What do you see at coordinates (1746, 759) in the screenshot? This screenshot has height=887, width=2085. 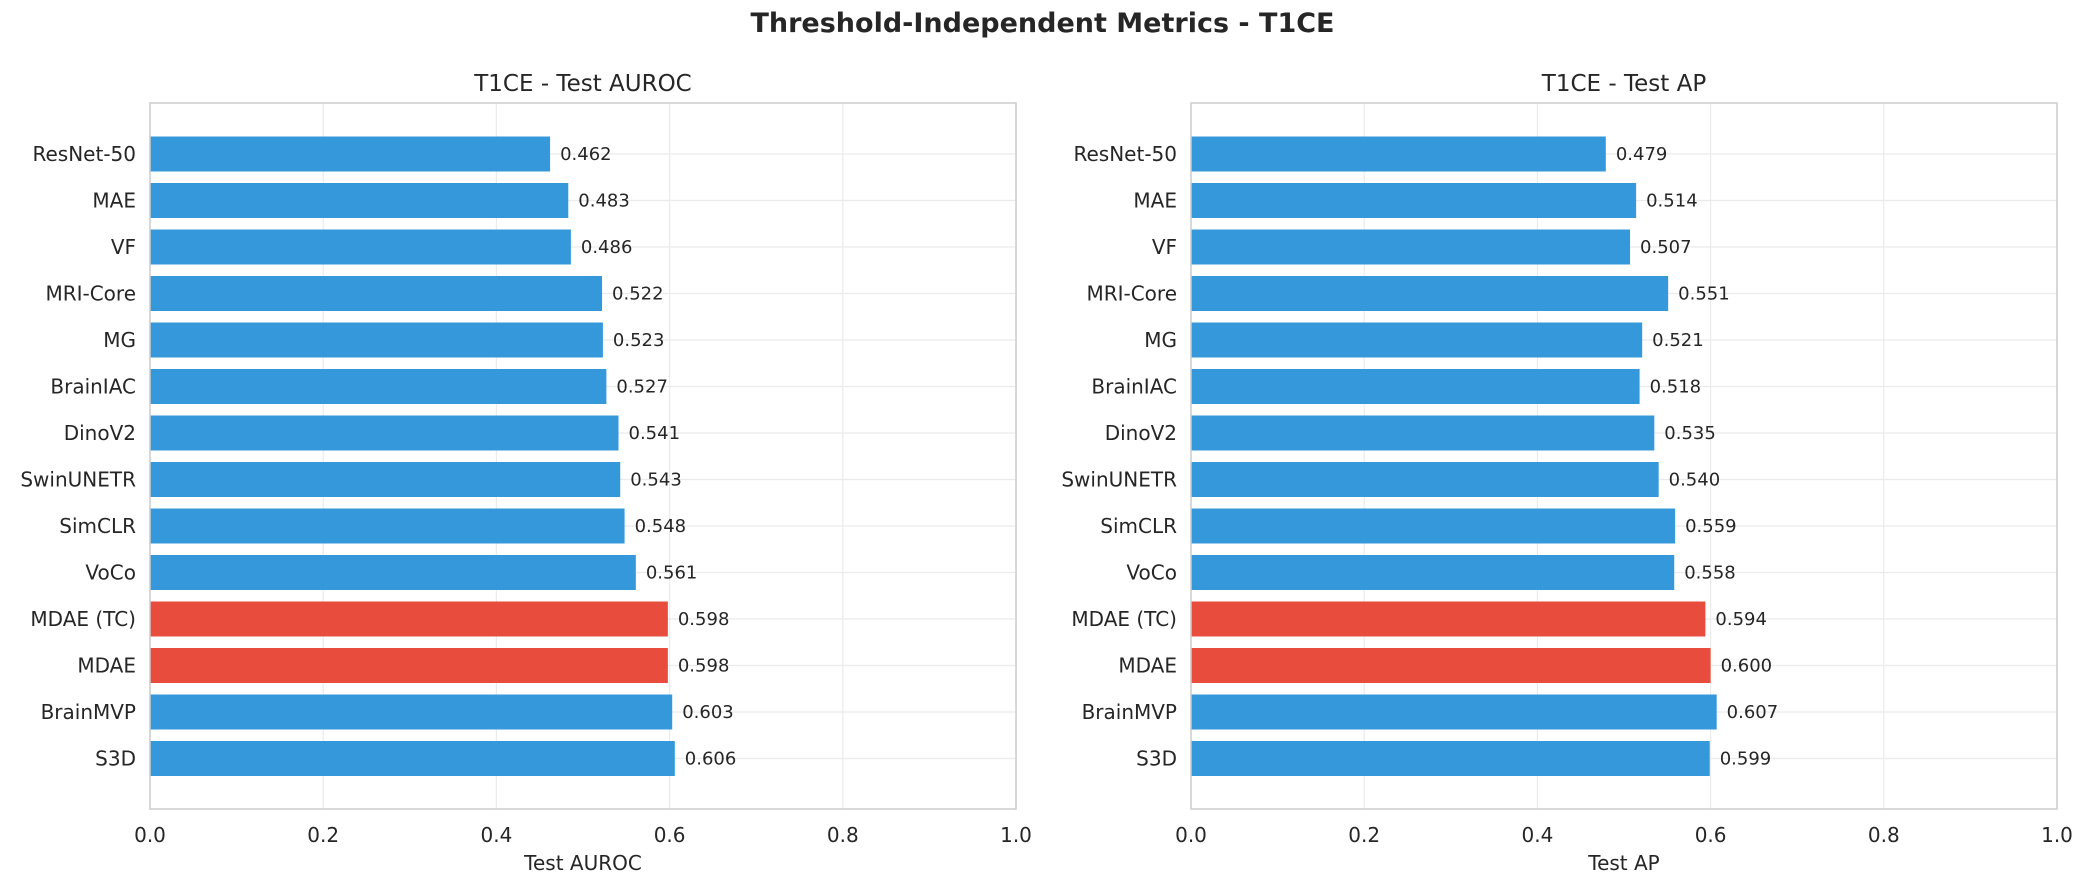 I see `data-label: 0.599` at bounding box center [1746, 759].